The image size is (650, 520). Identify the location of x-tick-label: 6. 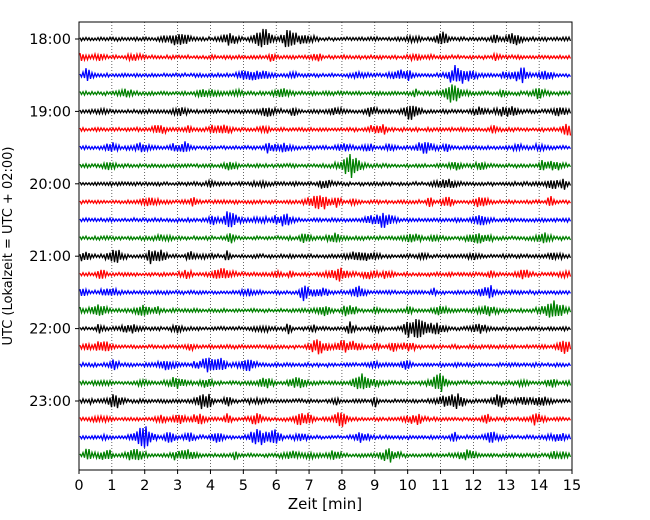
(276, 486).